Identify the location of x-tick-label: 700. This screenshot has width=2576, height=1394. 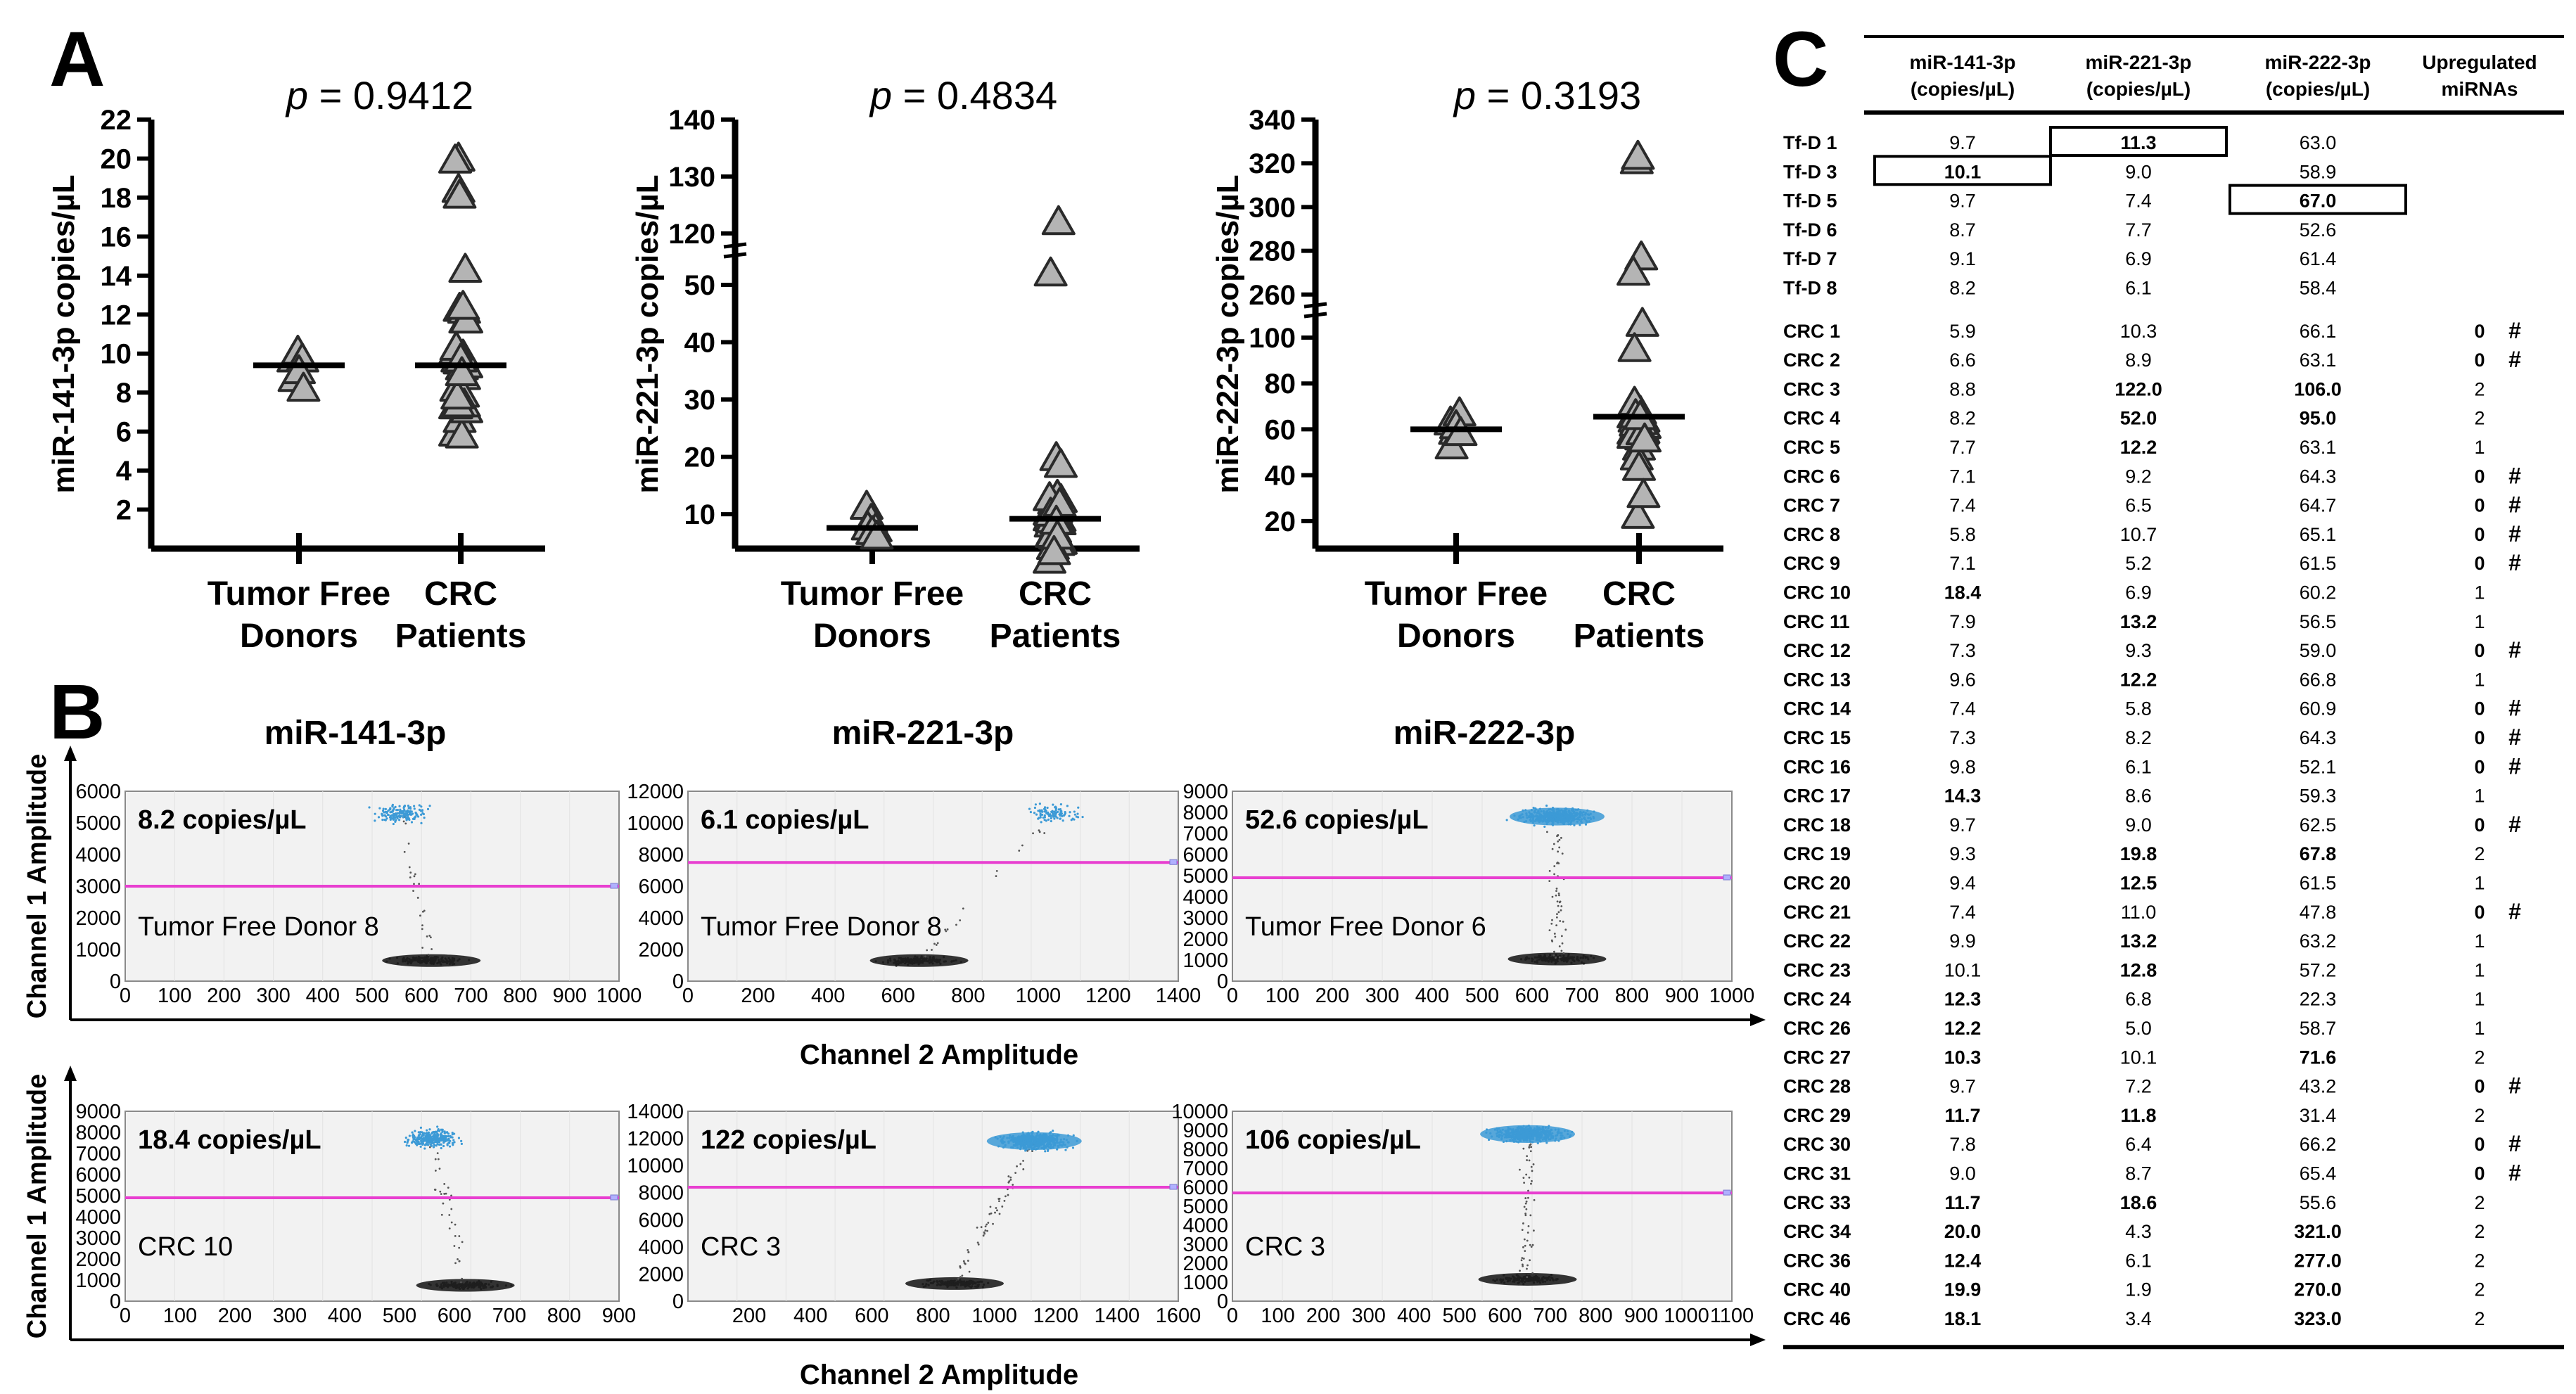
(1550, 1316).